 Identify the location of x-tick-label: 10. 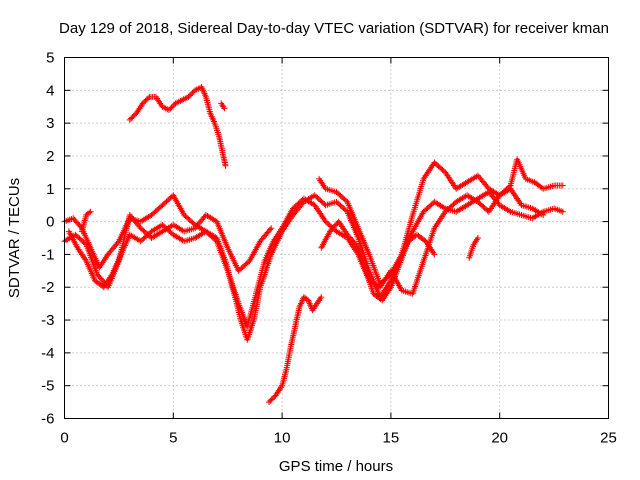
(282, 438).